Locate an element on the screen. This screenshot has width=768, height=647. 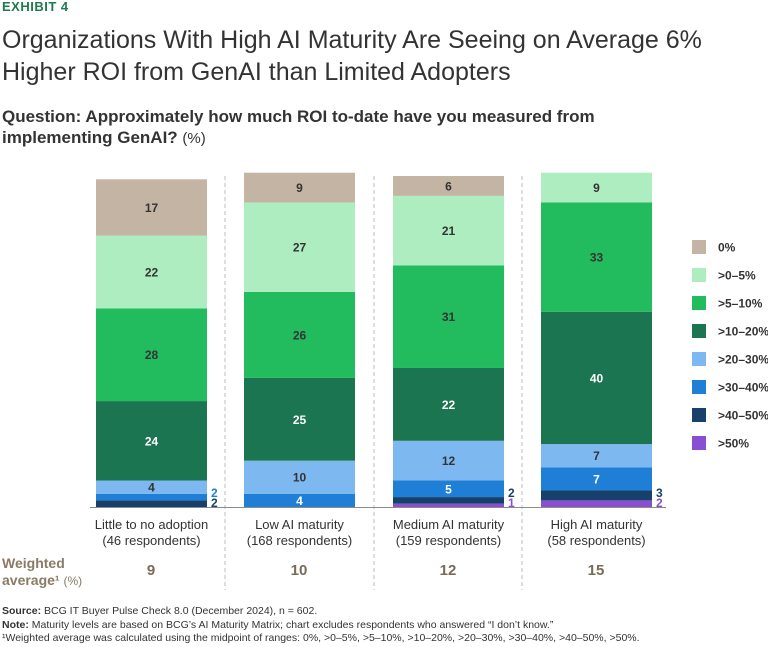
bar-segment-3-gt40-50pct is located at coordinates (448, 500).